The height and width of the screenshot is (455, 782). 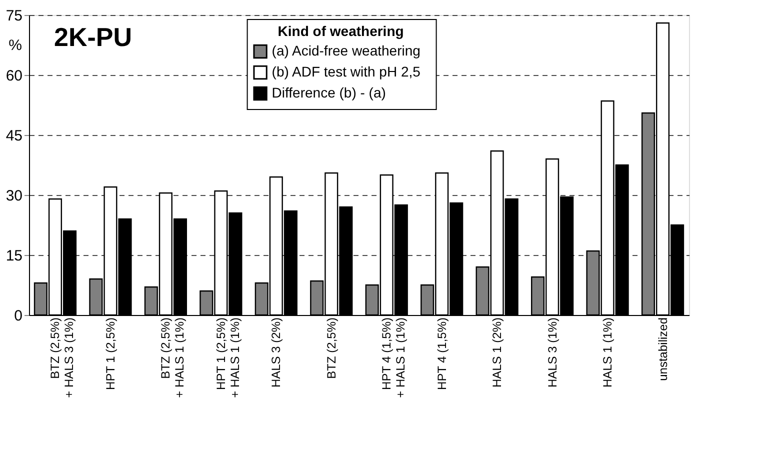 I want to click on x-tick-label: HALS 3 (2%), so click(x=276, y=353).